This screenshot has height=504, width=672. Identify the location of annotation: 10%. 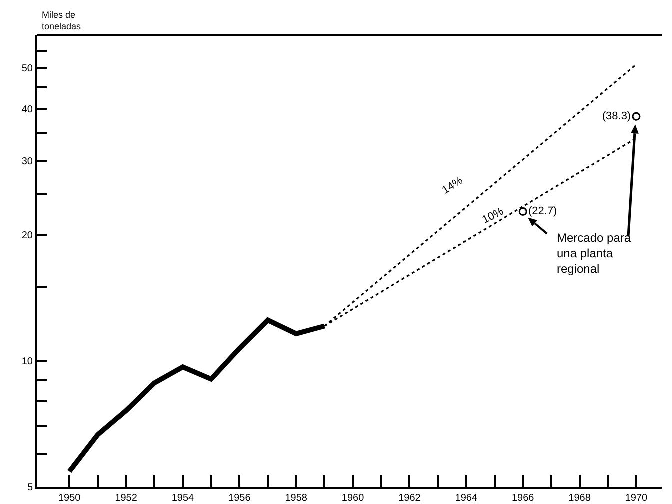
(493, 216).